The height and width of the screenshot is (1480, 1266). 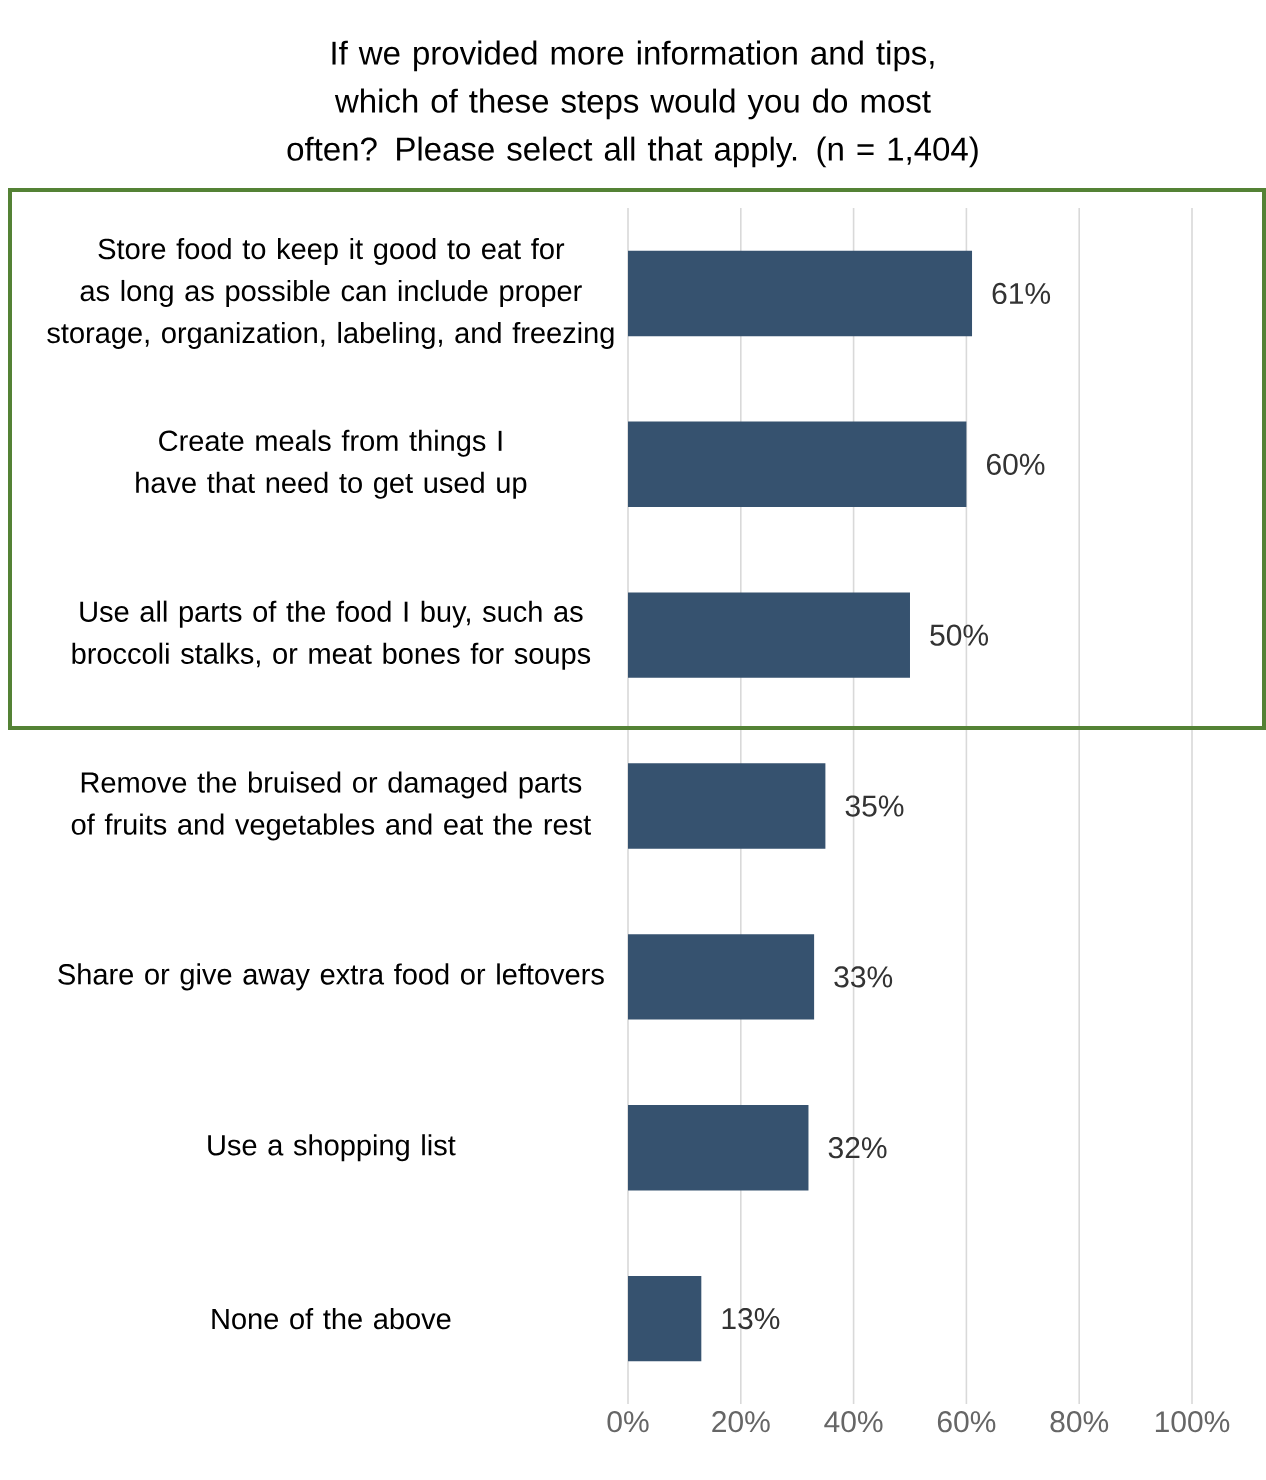 I want to click on y-tick-label: Remove the bruised or damaged parts of fruits and vegetables and eat the rest, so click(x=331, y=806).